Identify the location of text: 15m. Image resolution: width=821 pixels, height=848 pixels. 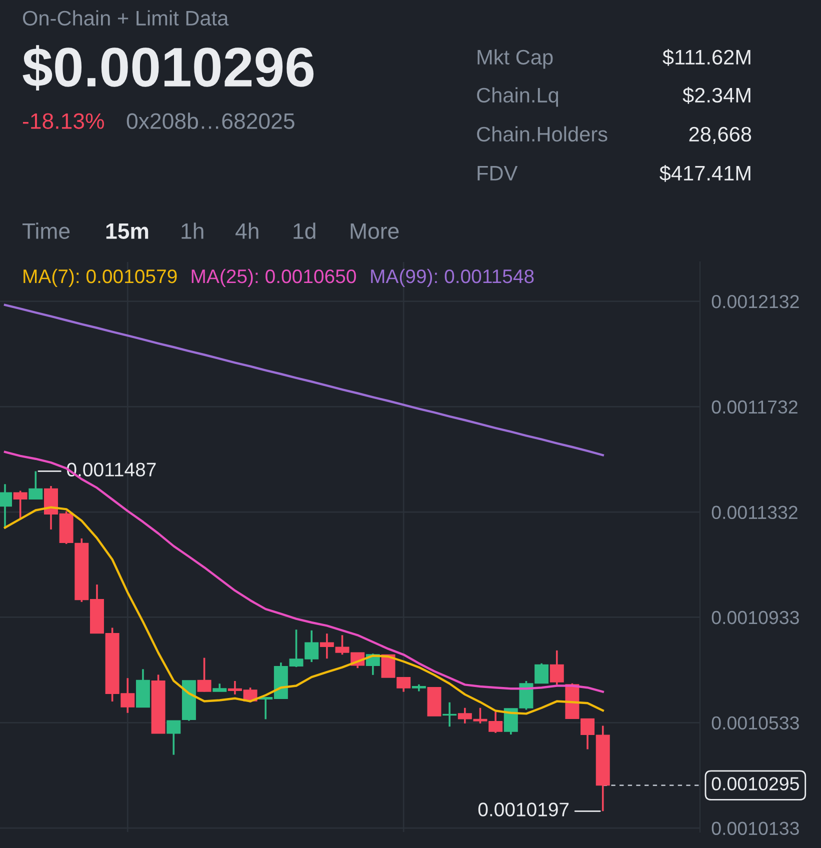
(127, 231).